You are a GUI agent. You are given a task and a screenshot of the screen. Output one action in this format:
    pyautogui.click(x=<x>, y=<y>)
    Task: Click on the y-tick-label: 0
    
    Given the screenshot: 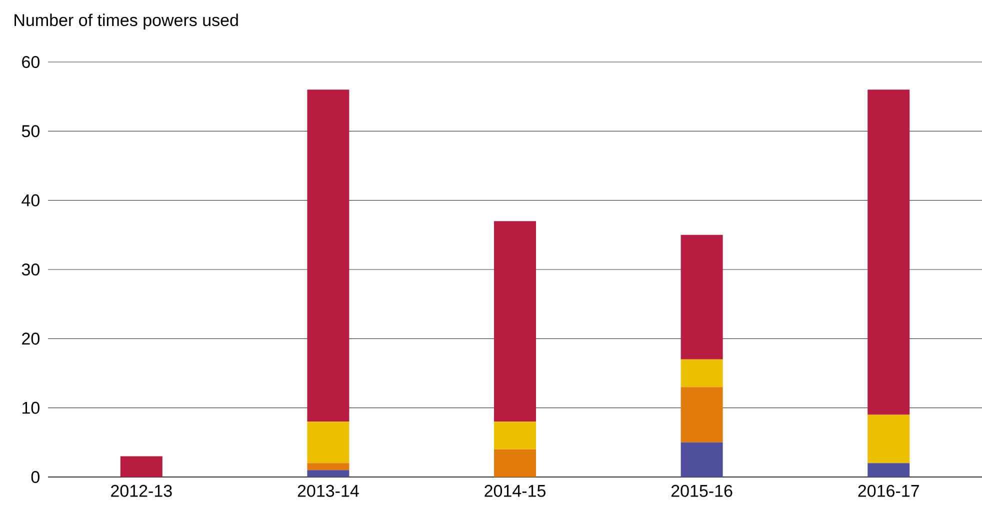 What is the action you would take?
    pyautogui.click(x=35, y=477)
    